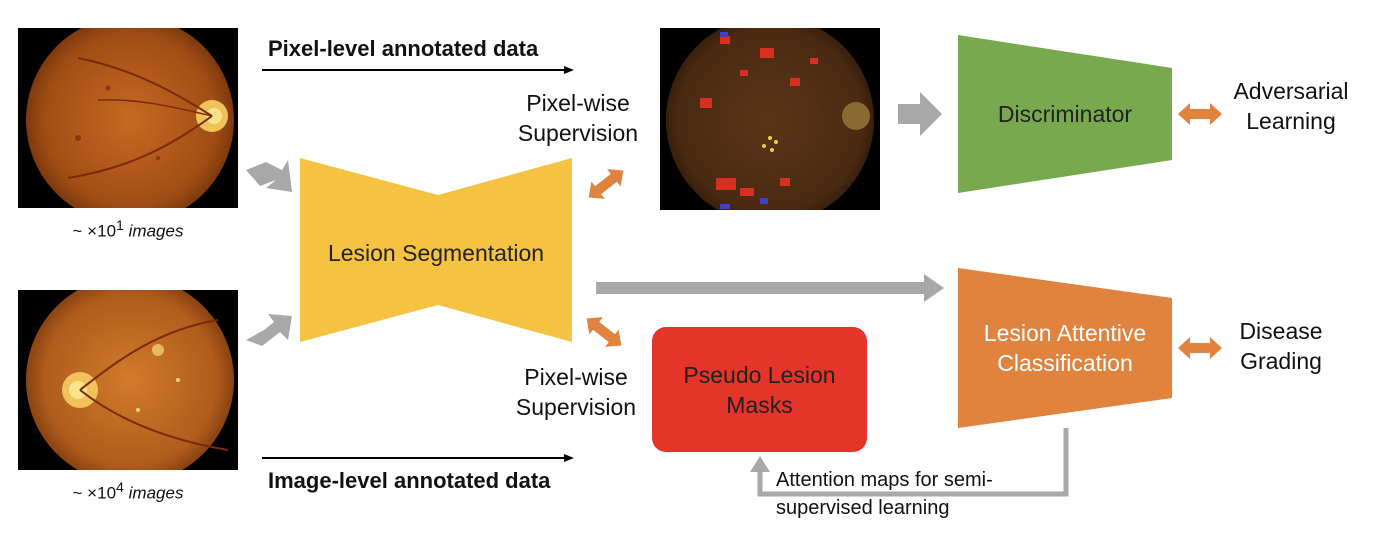 Image resolution: width=1384 pixels, height=558 pixels. I want to click on double-arrow-bottom-supervision, so click(604, 332).